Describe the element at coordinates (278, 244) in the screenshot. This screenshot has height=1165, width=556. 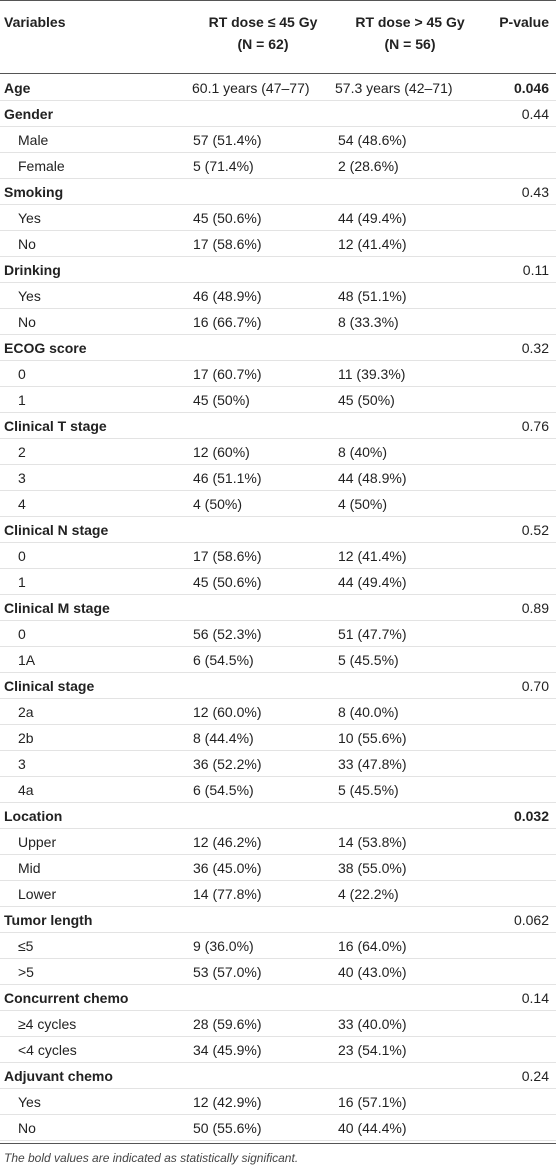
I see `table-row: No 17 (58.6%) 12 (41.4%)` at that location.